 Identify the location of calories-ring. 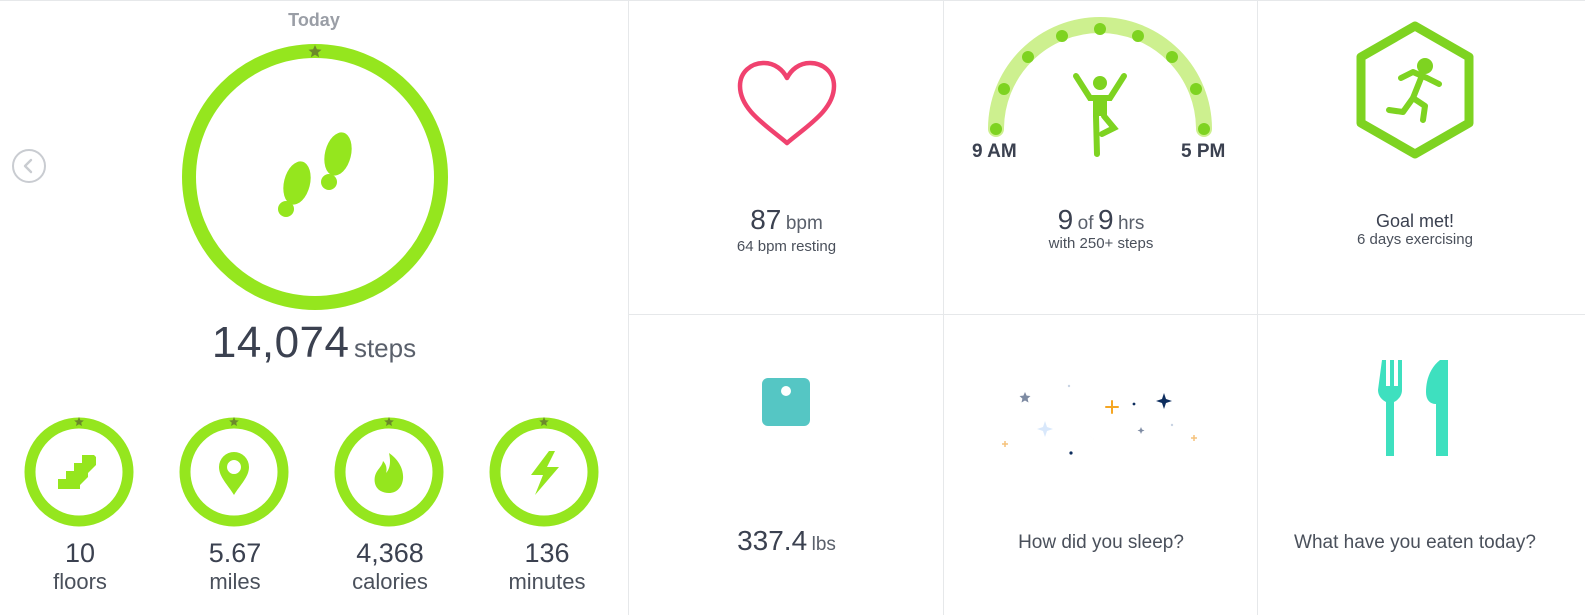
(389, 472).